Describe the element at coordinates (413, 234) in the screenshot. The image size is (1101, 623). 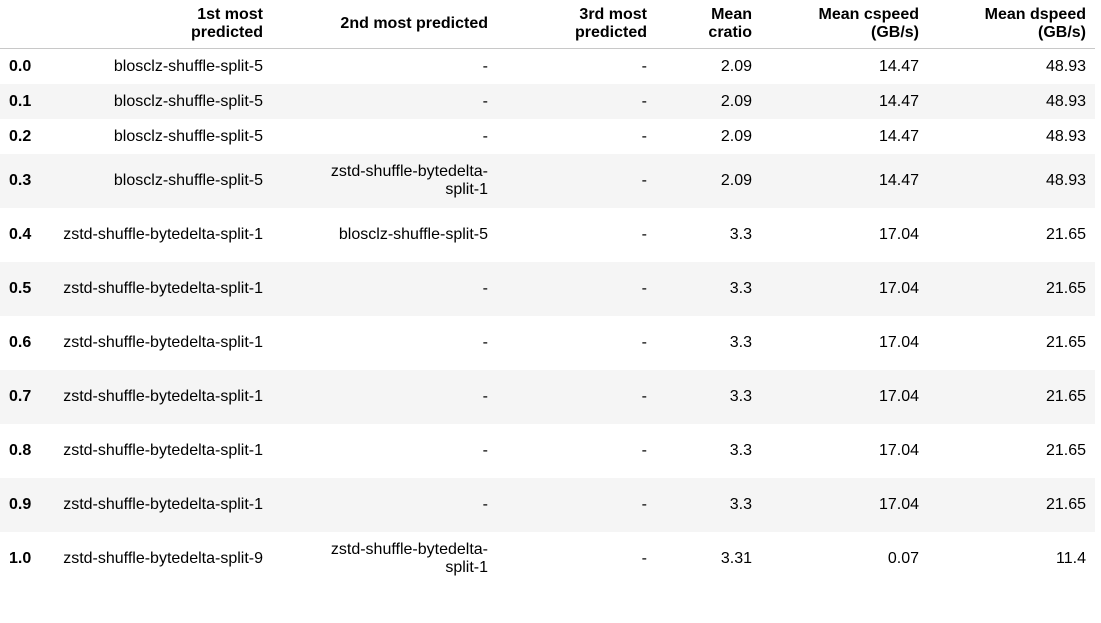
I see `cell-2nd: blosclz-shuffle-split-5` at that location.